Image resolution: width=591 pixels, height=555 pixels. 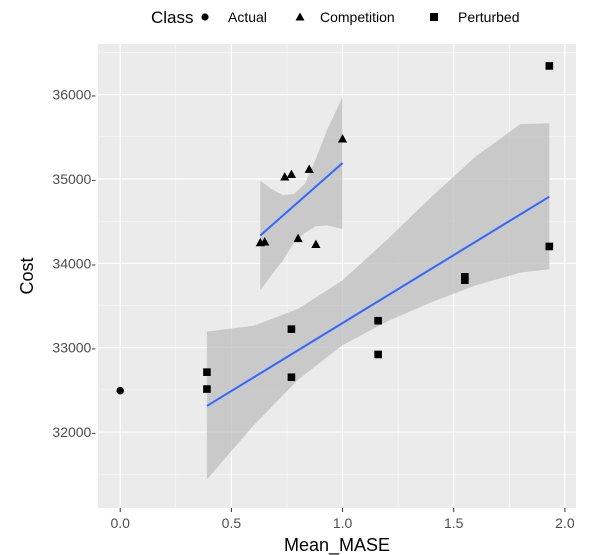 I want to click on legend-item-perturbed: Perturbed, so click(x=474, y=17).